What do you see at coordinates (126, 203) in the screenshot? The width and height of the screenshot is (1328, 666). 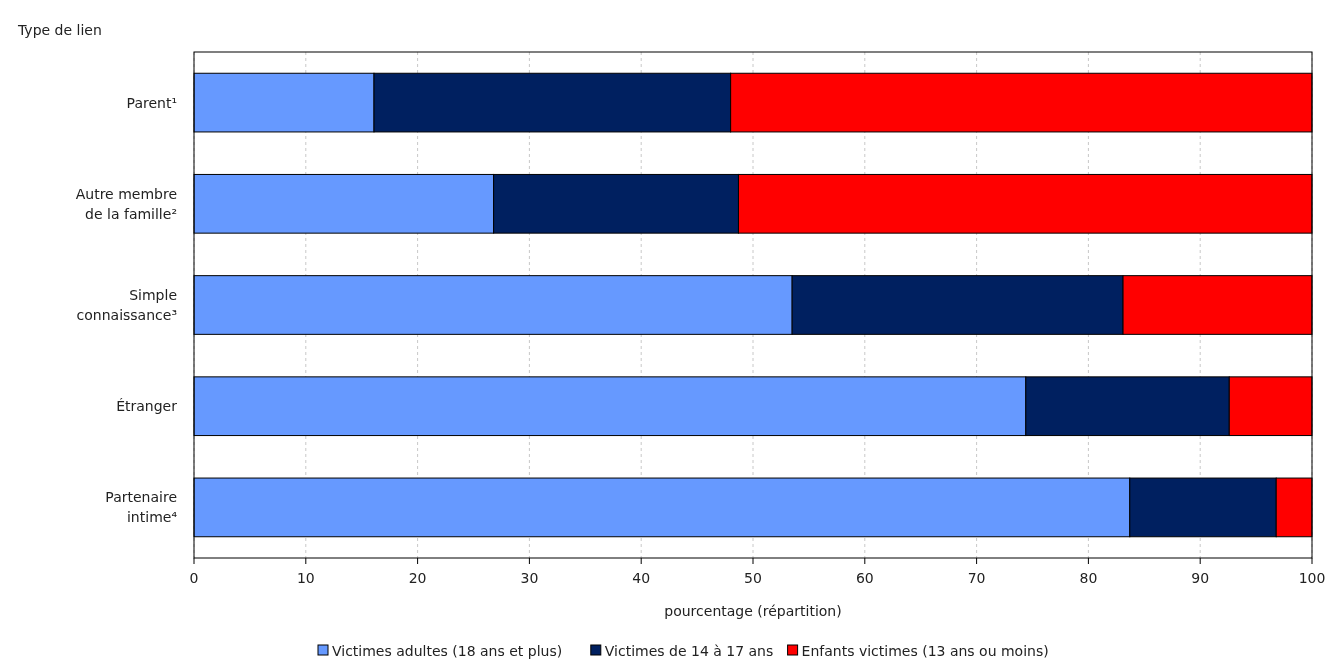 I see `y-tick-label: Autre membre de la famille²` at bounding box center [126, 203].